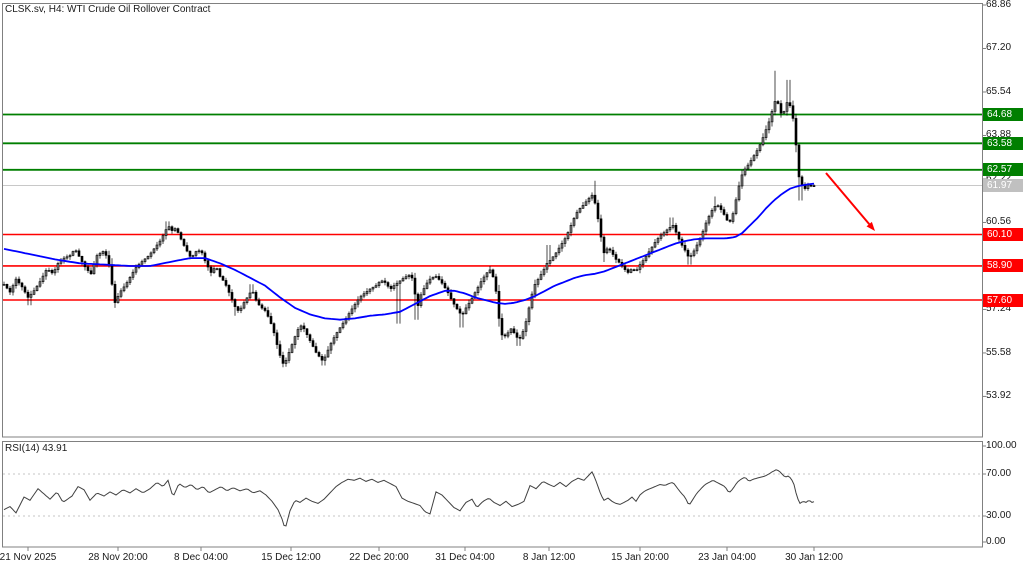 This screenshot has width=1024, height=569. I want to click on current-price-badge: 61.97, so click(1003, 186).